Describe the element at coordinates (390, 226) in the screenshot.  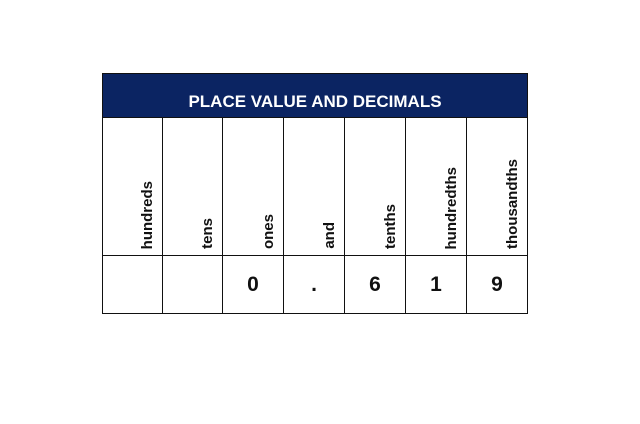
I see `column-label: tenths` at that location.